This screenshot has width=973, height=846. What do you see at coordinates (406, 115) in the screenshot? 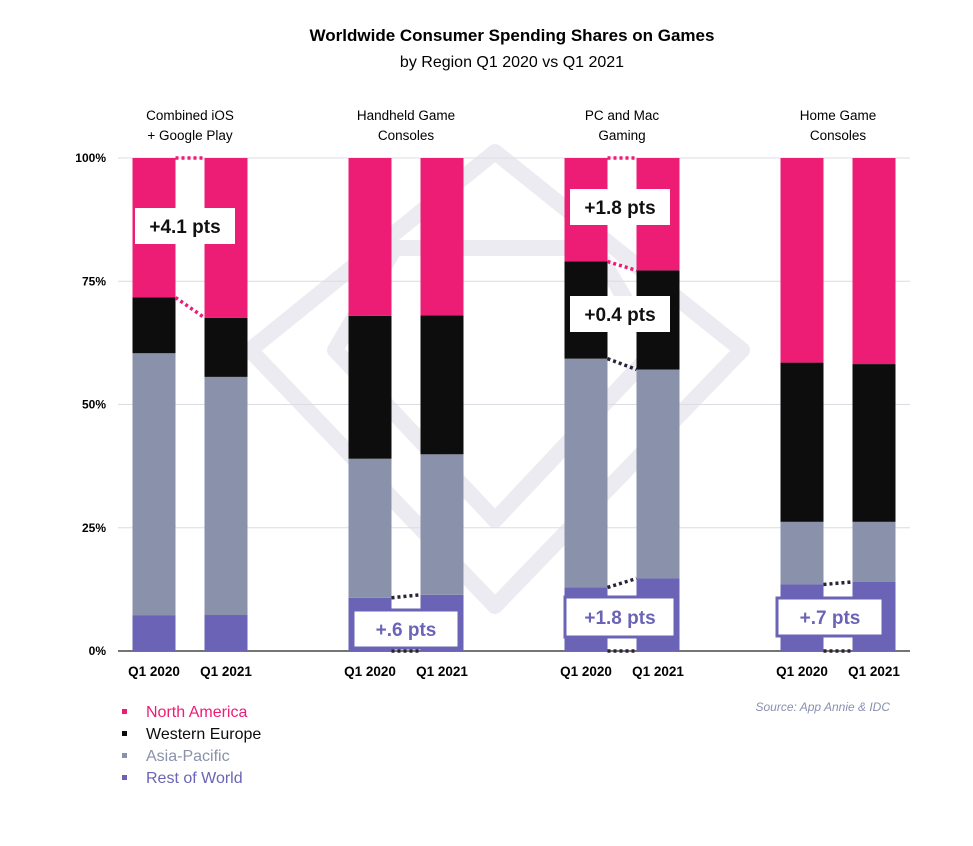
I see `group-label: Handheld Game` at bounding box center [406, 115].